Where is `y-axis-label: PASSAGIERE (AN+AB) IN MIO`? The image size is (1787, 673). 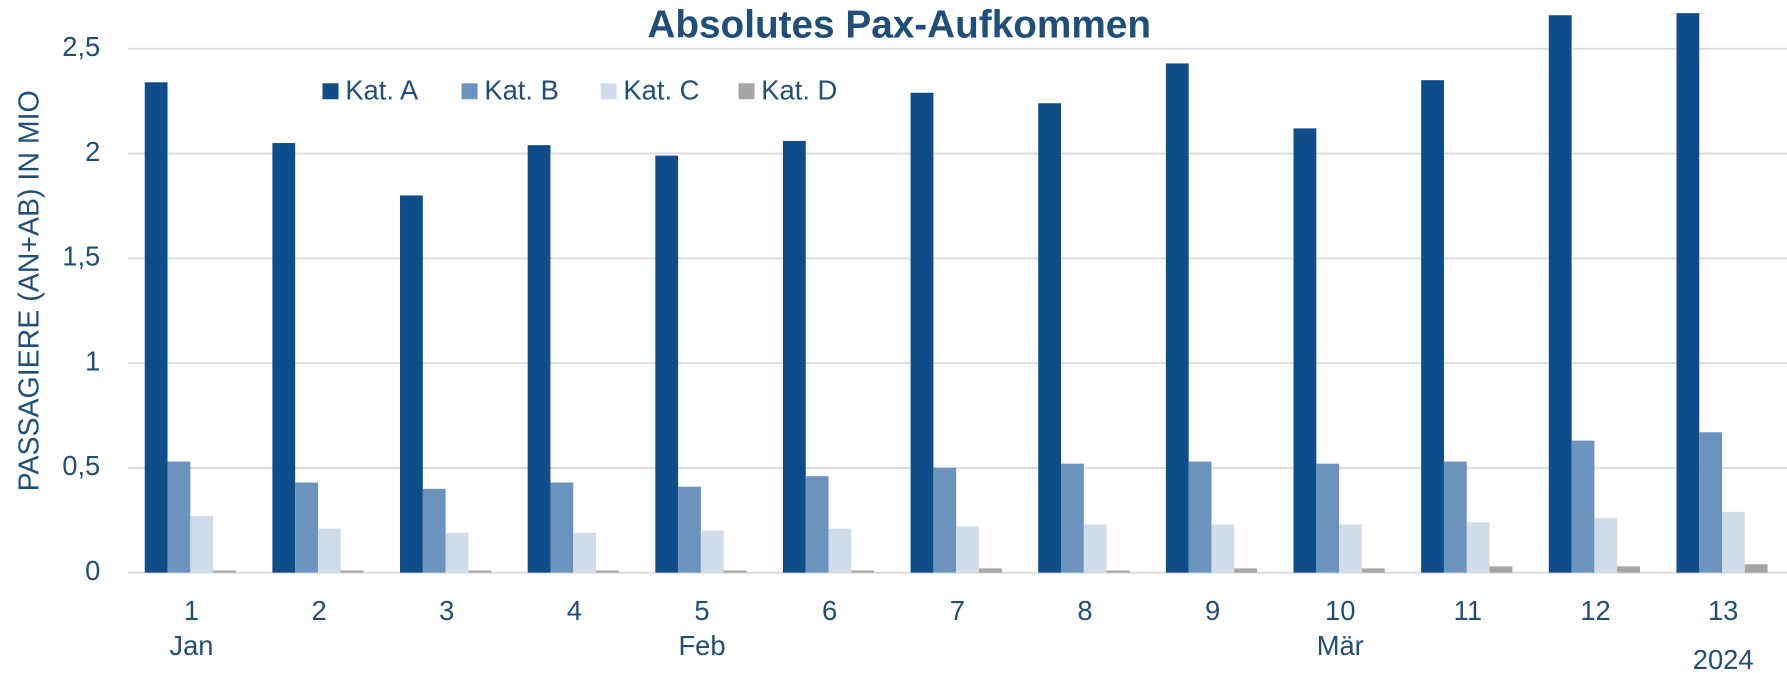
y-axis-label: PASSAGIERE (AN+AB) IN MIO is located at coordinates (29, 290).